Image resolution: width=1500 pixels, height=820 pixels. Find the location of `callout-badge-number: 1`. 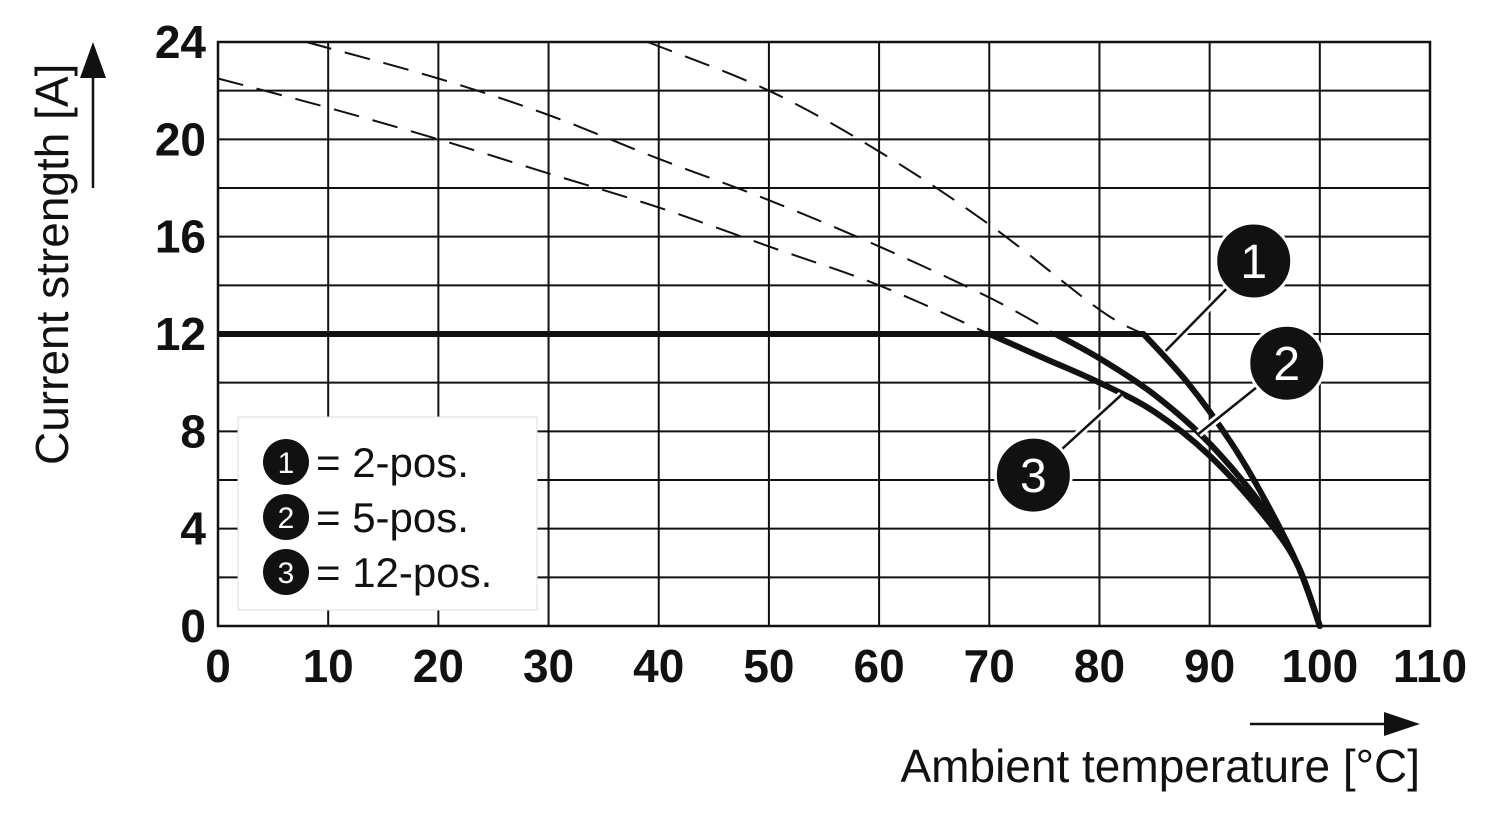

callout-badge-number: 1 is located at coordinates (1253, 262).